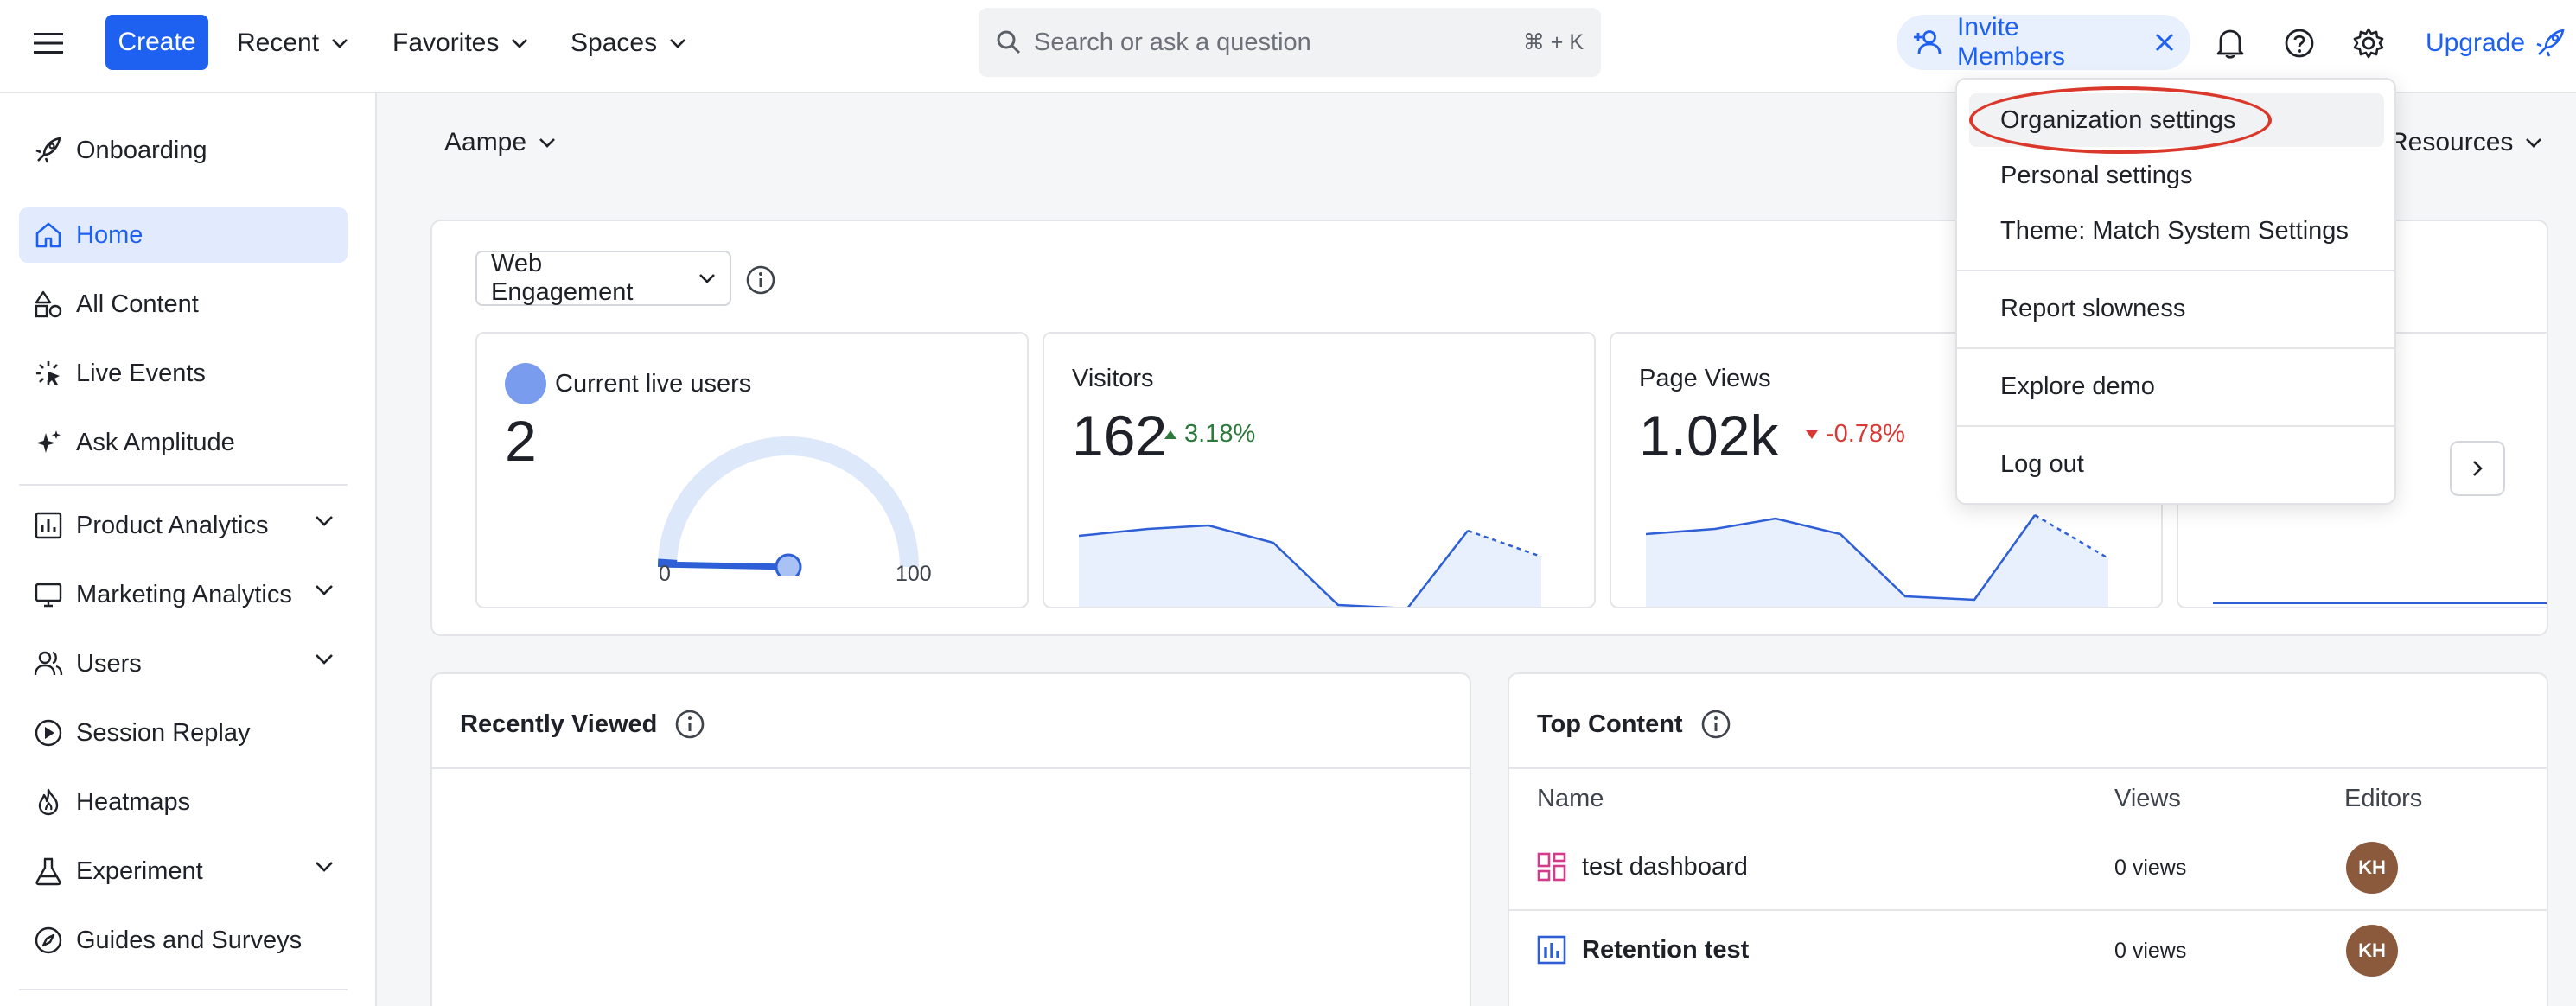 Image resolution: width=2576 pixels, height=1006 pixels. Describe the element at coordinates (2176, 120) in the screenshot. I see `menu-item-organization-settings: Organization settings` at that location.